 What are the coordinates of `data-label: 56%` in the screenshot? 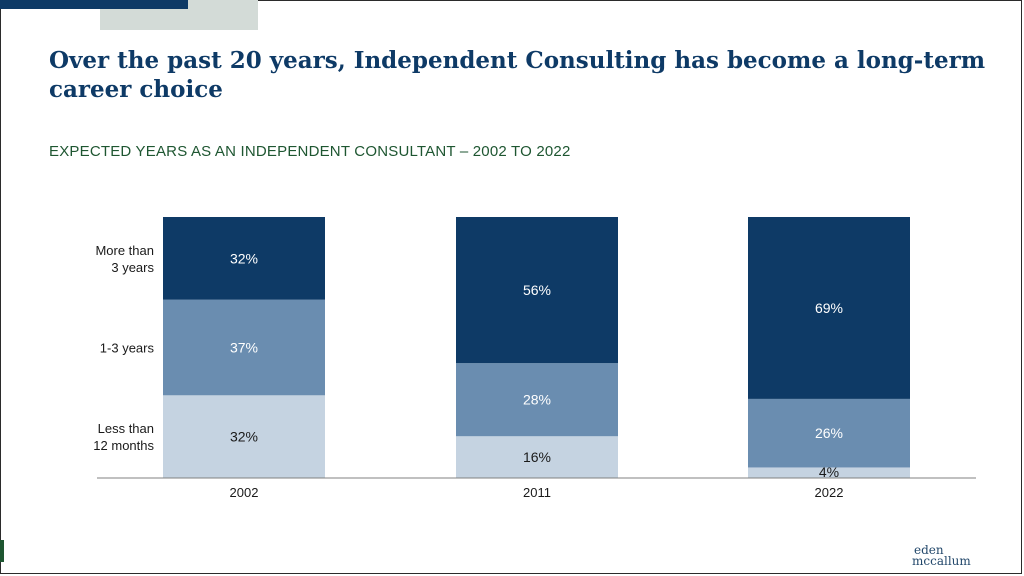 It's located at (537, 290).